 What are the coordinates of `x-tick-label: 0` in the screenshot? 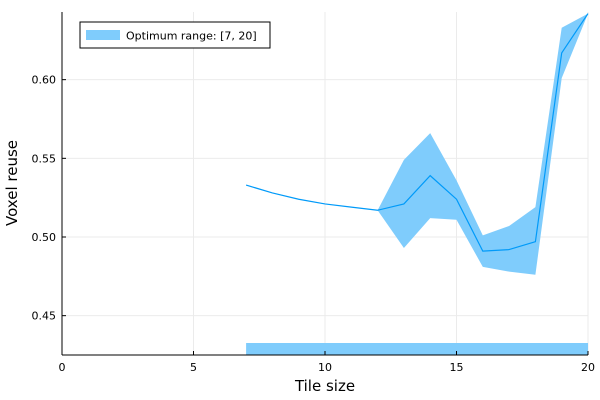 It's located at (62, 367).